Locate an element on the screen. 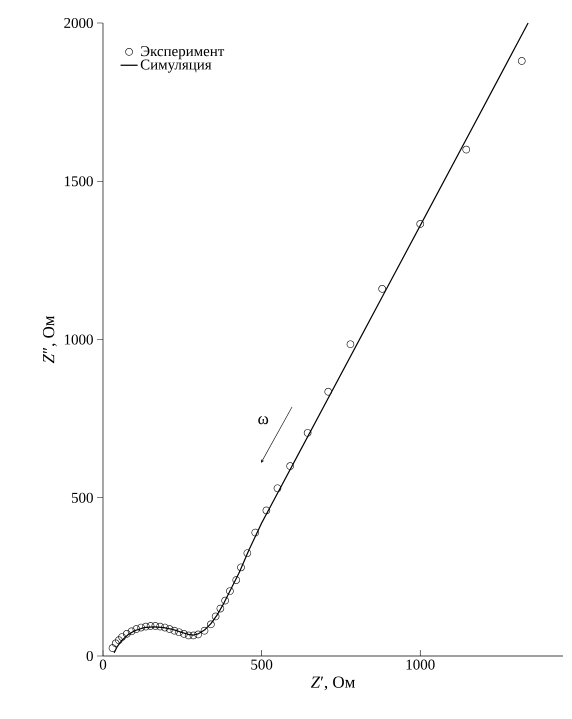 This screenshot has width=572, height=719. x-tick-label: 1000 is located at coordinates (420, 665).